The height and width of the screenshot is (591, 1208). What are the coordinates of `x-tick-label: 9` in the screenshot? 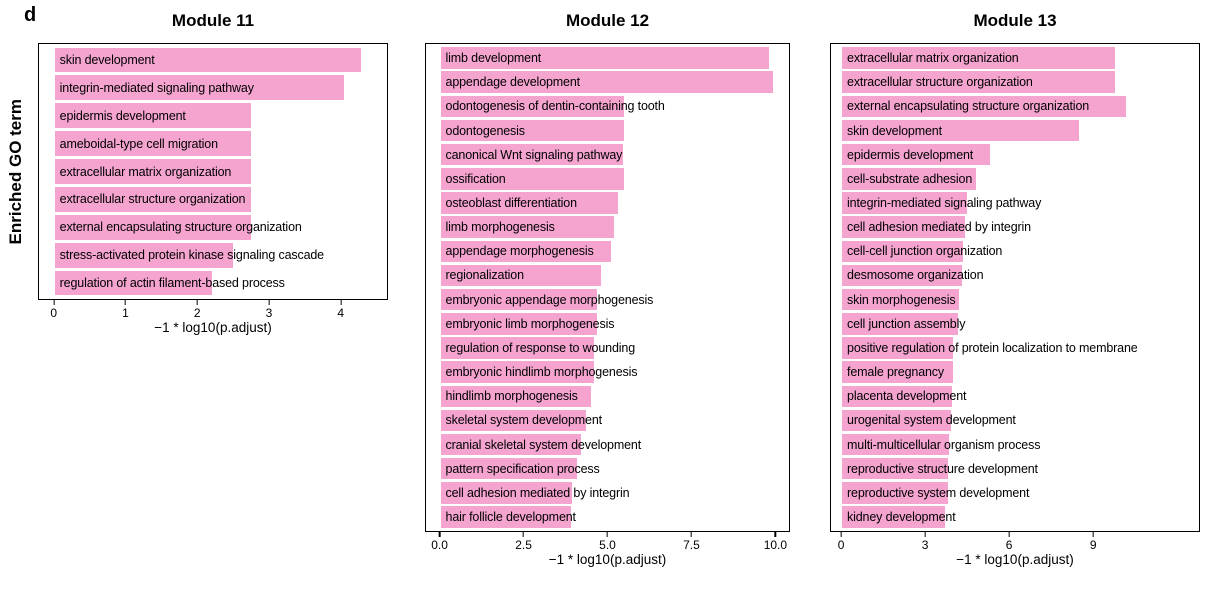 It's located at (1093, 545).